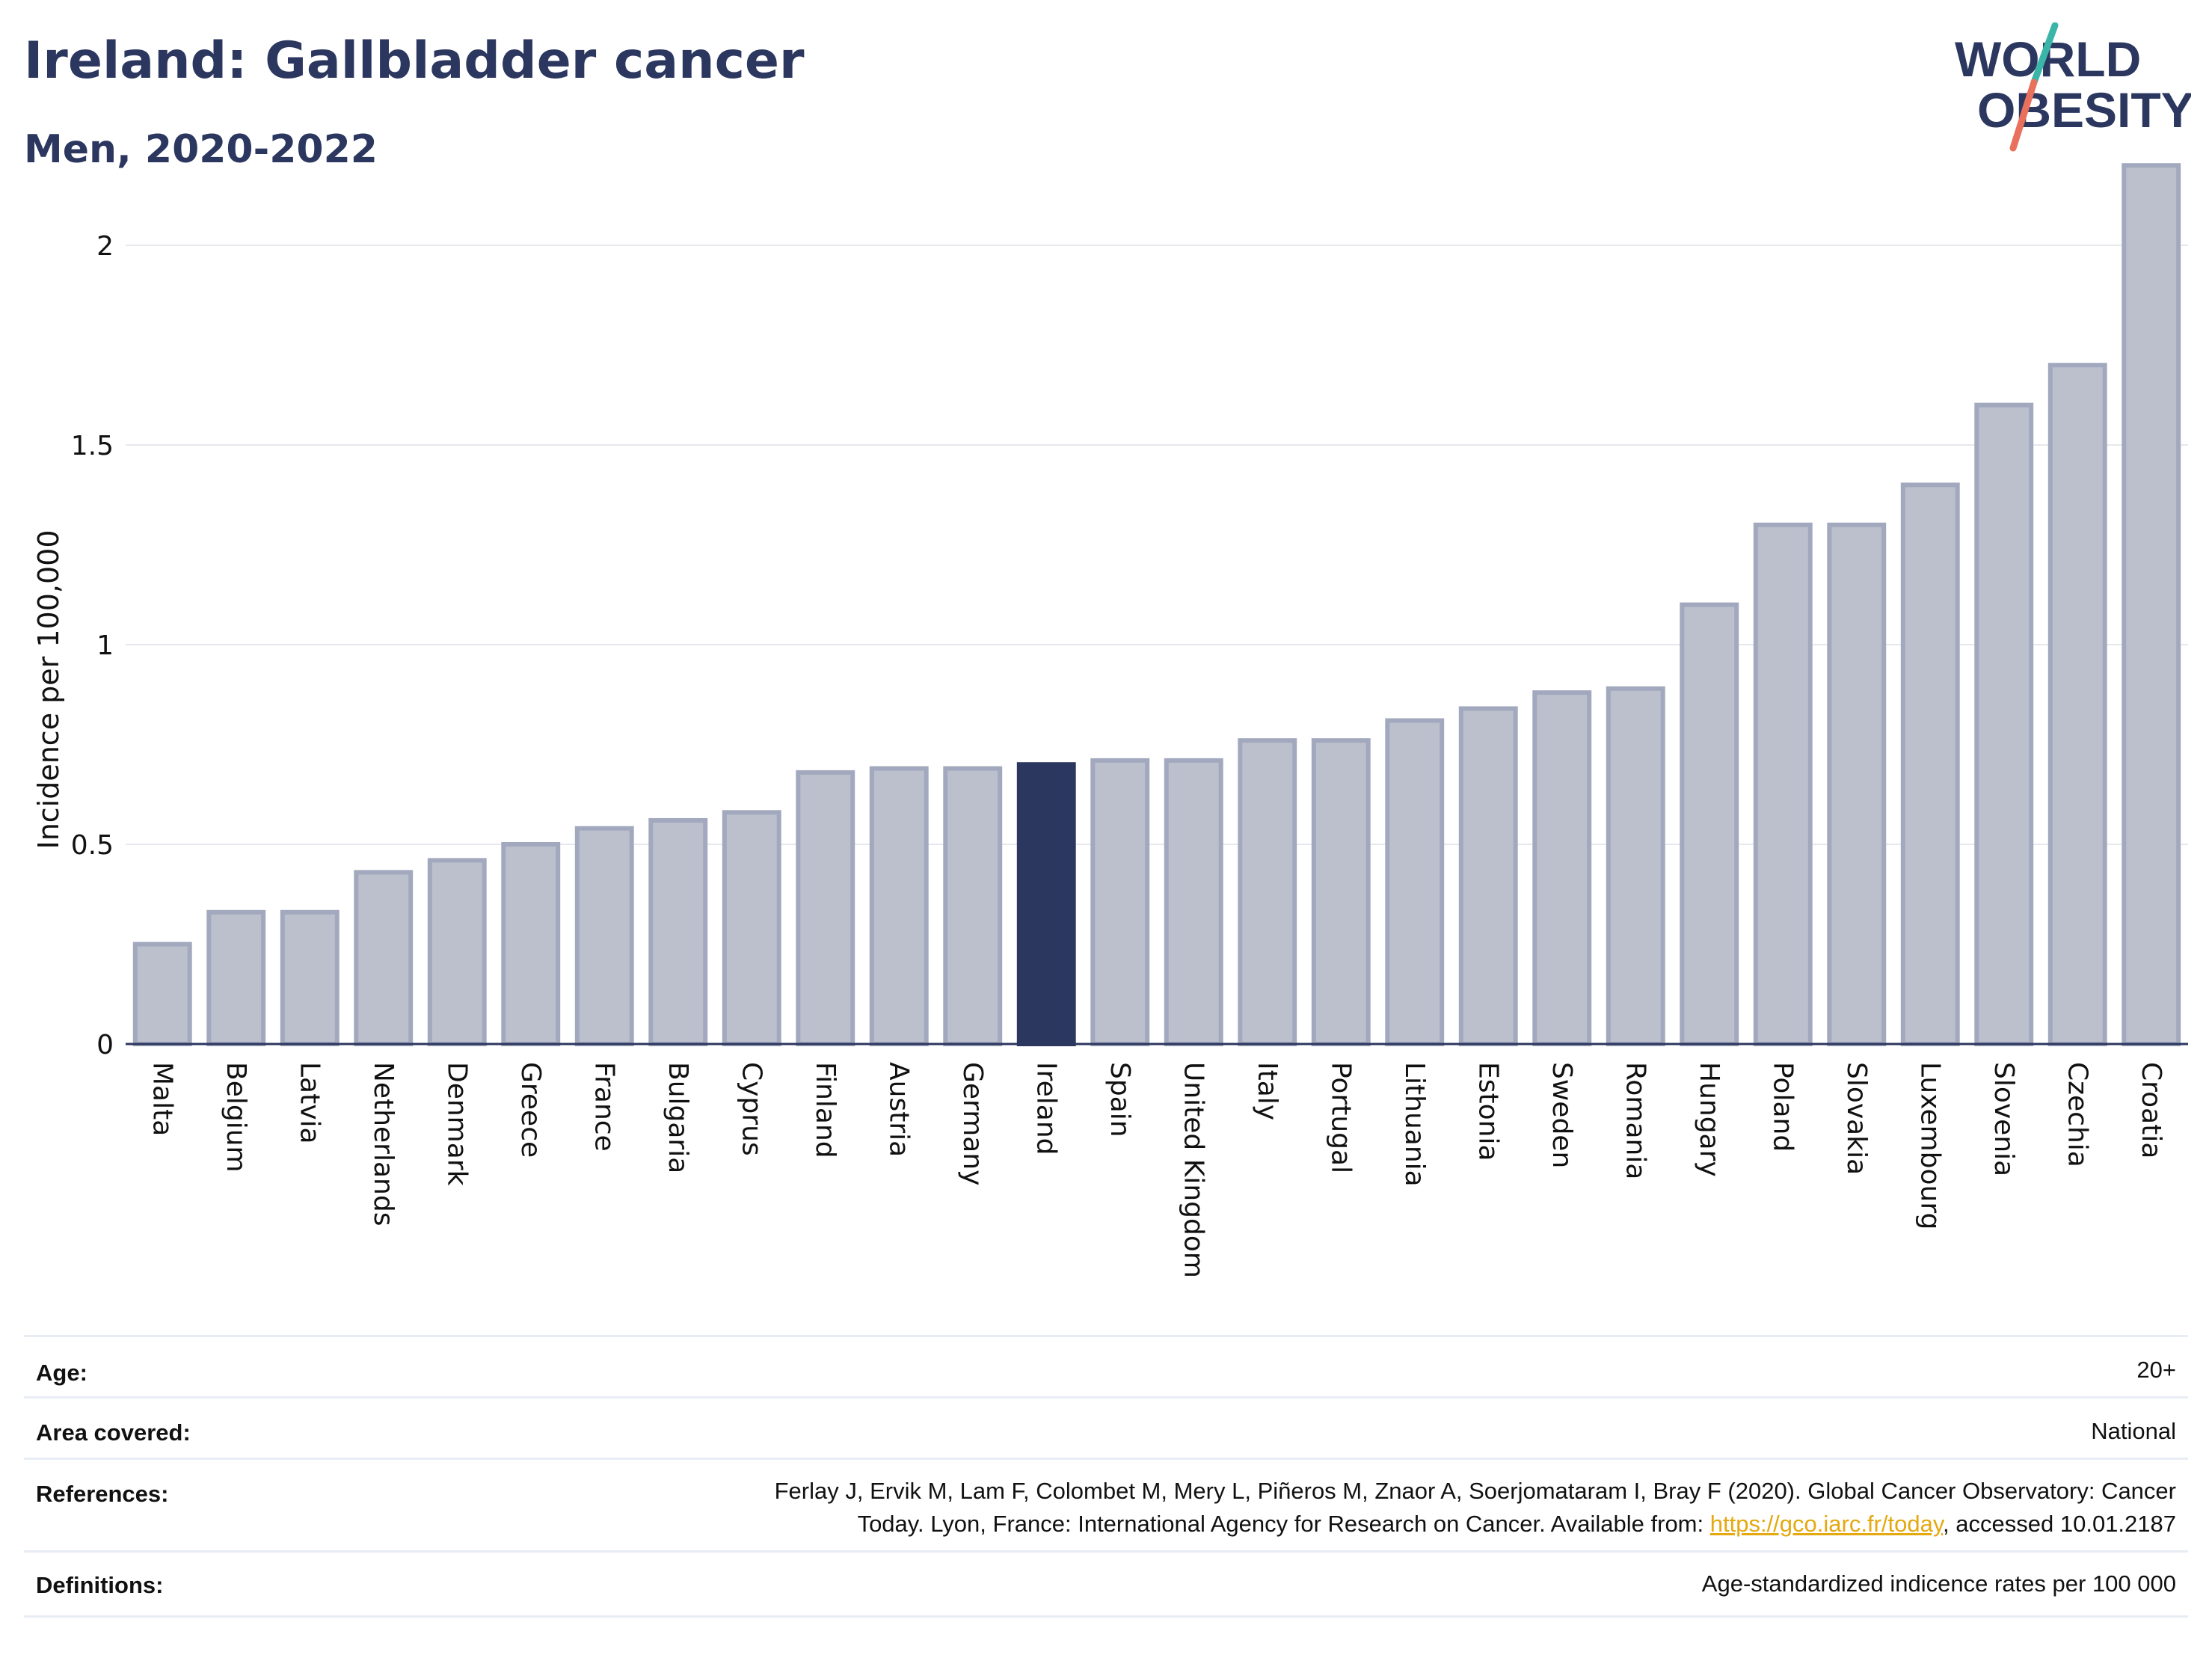  I want to click on x-tick-label: Denmark, so click(456, 1124).